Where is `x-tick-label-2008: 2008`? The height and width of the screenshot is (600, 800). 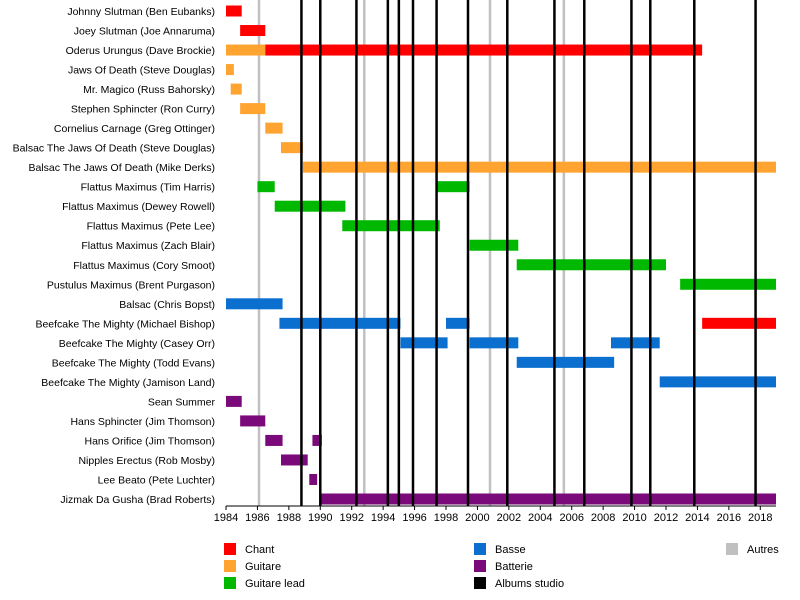 x-tick-label-2008: 2008 is located at coordinates (603, 518).